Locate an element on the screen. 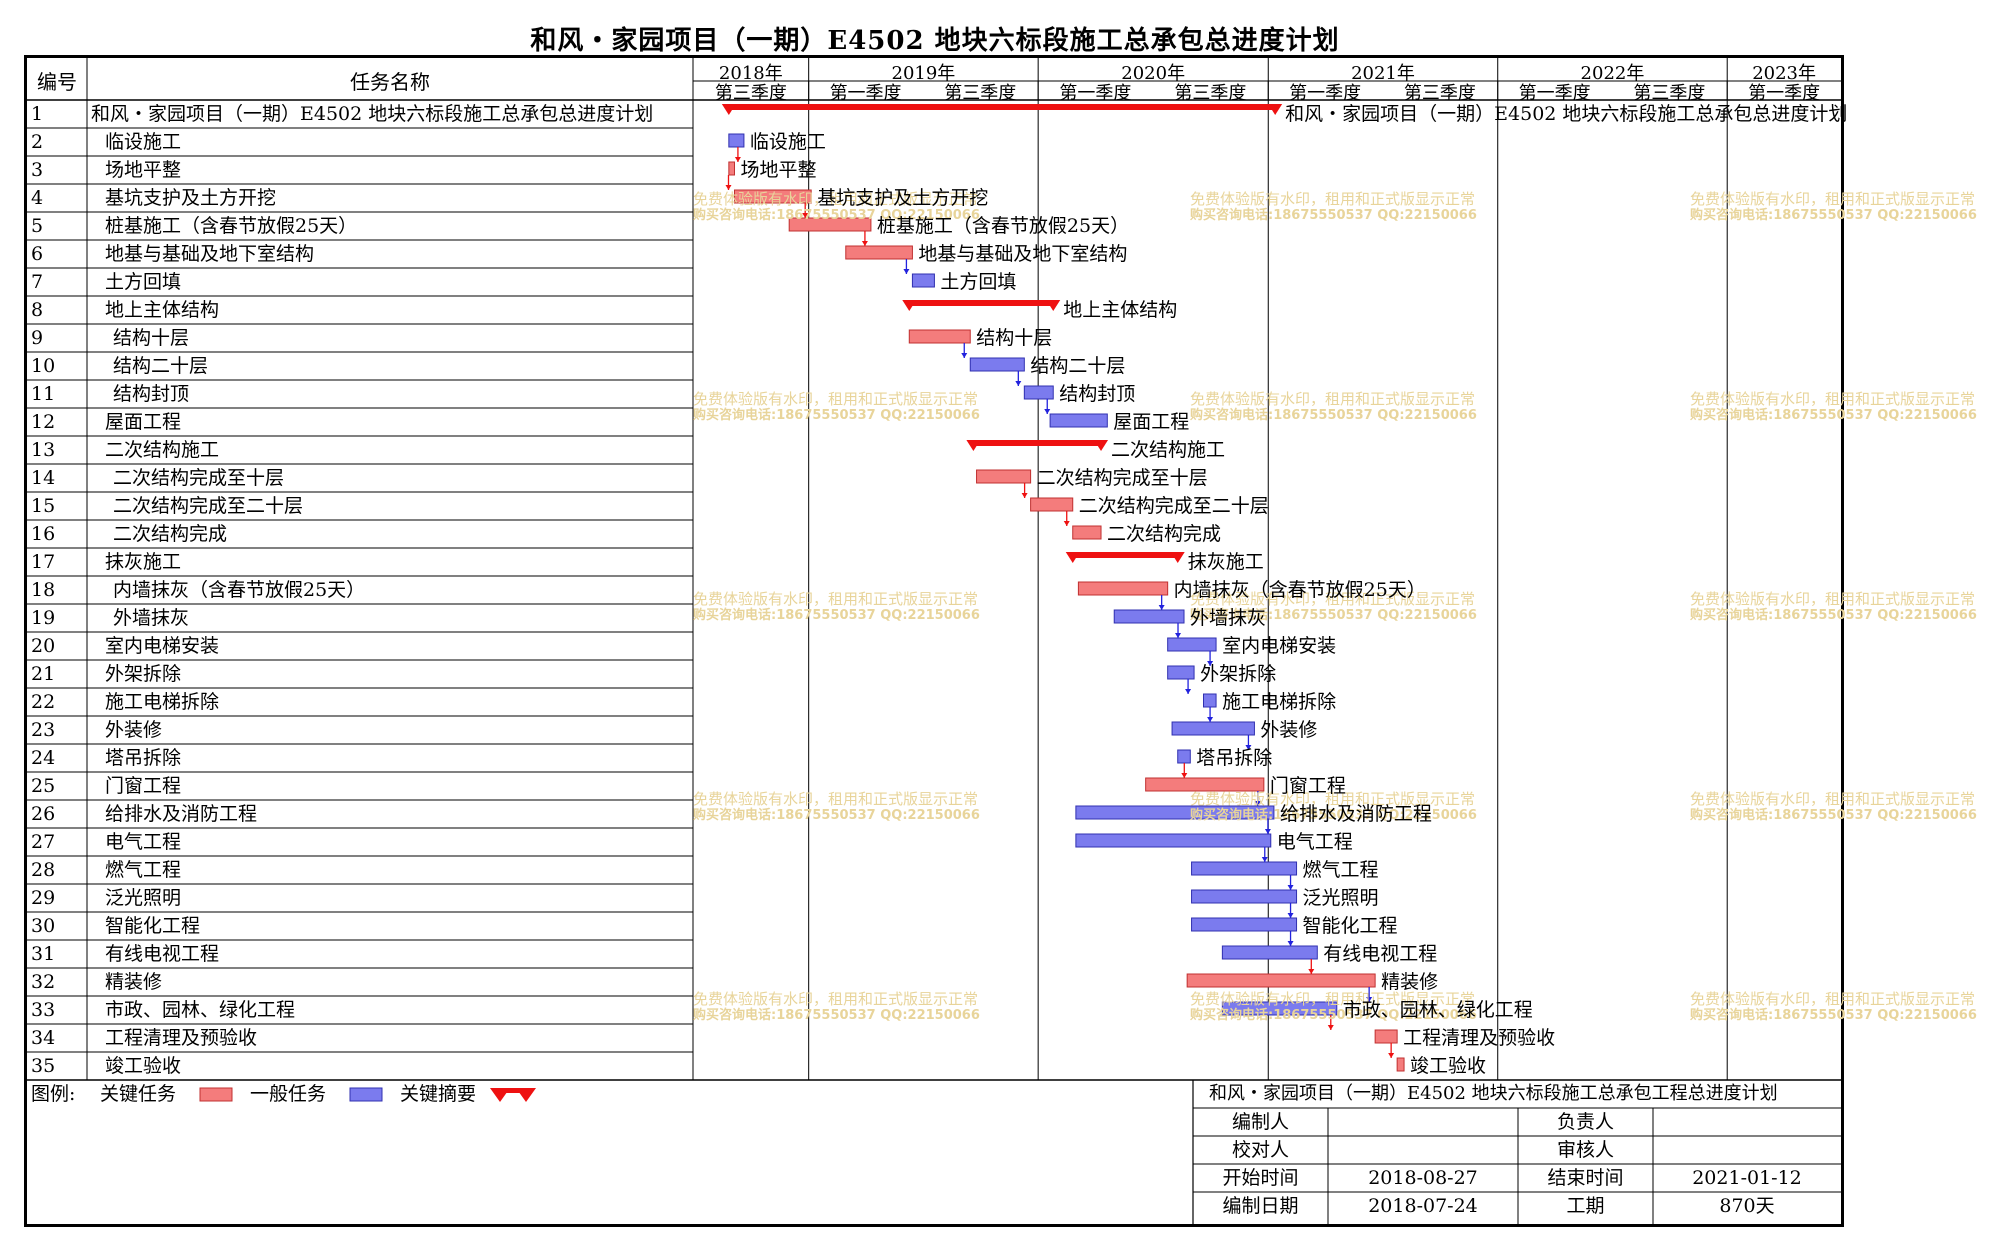 This screenshot has height=1250, width=1995. task-name: 外装修 is located at coordinates (134, 730).